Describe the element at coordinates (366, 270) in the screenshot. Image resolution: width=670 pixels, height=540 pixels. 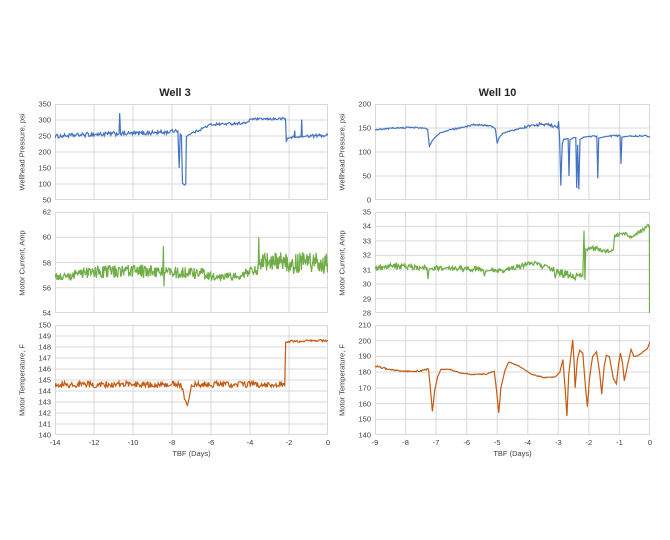
I see `y-tick-label: 31` at that location.